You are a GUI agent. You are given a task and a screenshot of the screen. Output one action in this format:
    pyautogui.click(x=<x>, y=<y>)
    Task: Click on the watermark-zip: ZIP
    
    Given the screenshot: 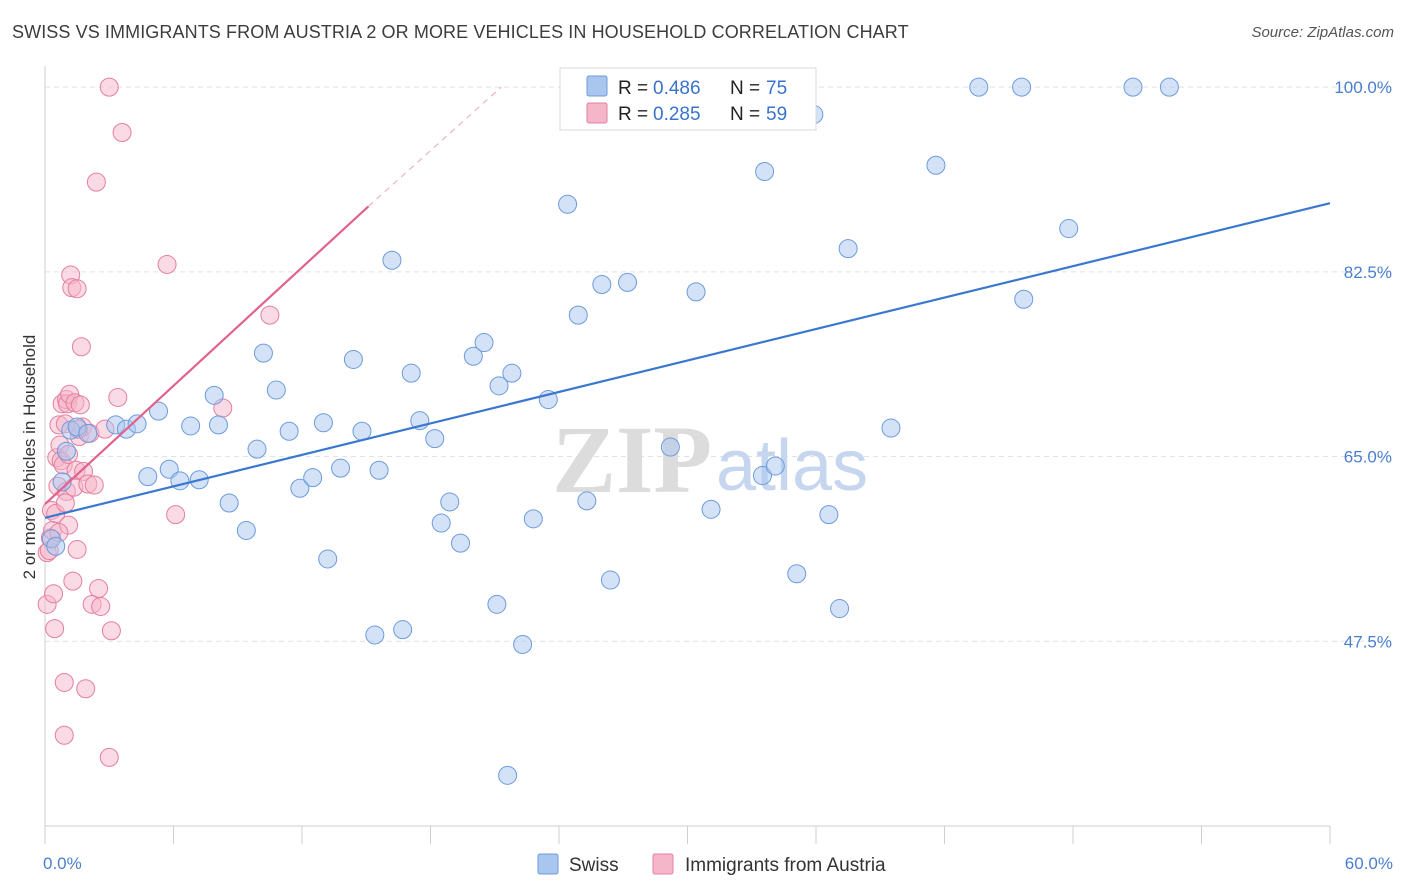 What is the action you would take?
    pyautogui.click(x=632, y=459)
    